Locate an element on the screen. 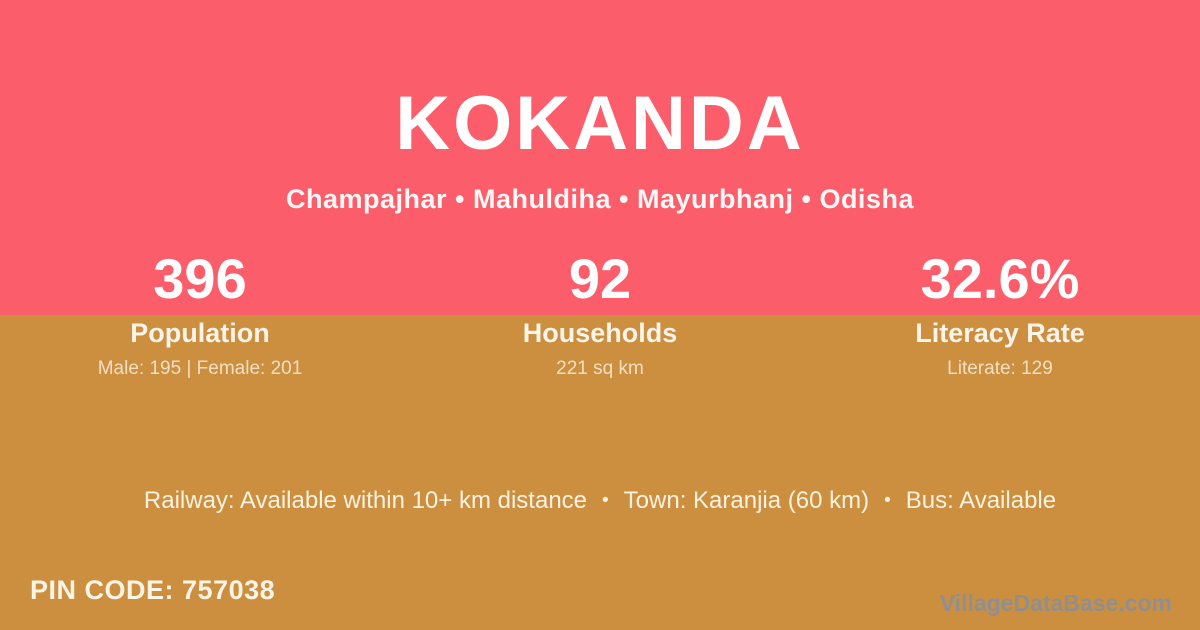 The height and width of the screenshot is (630, 1200). watermark-brand: VillageDataBase.com is located at coordinates (1055, 603).